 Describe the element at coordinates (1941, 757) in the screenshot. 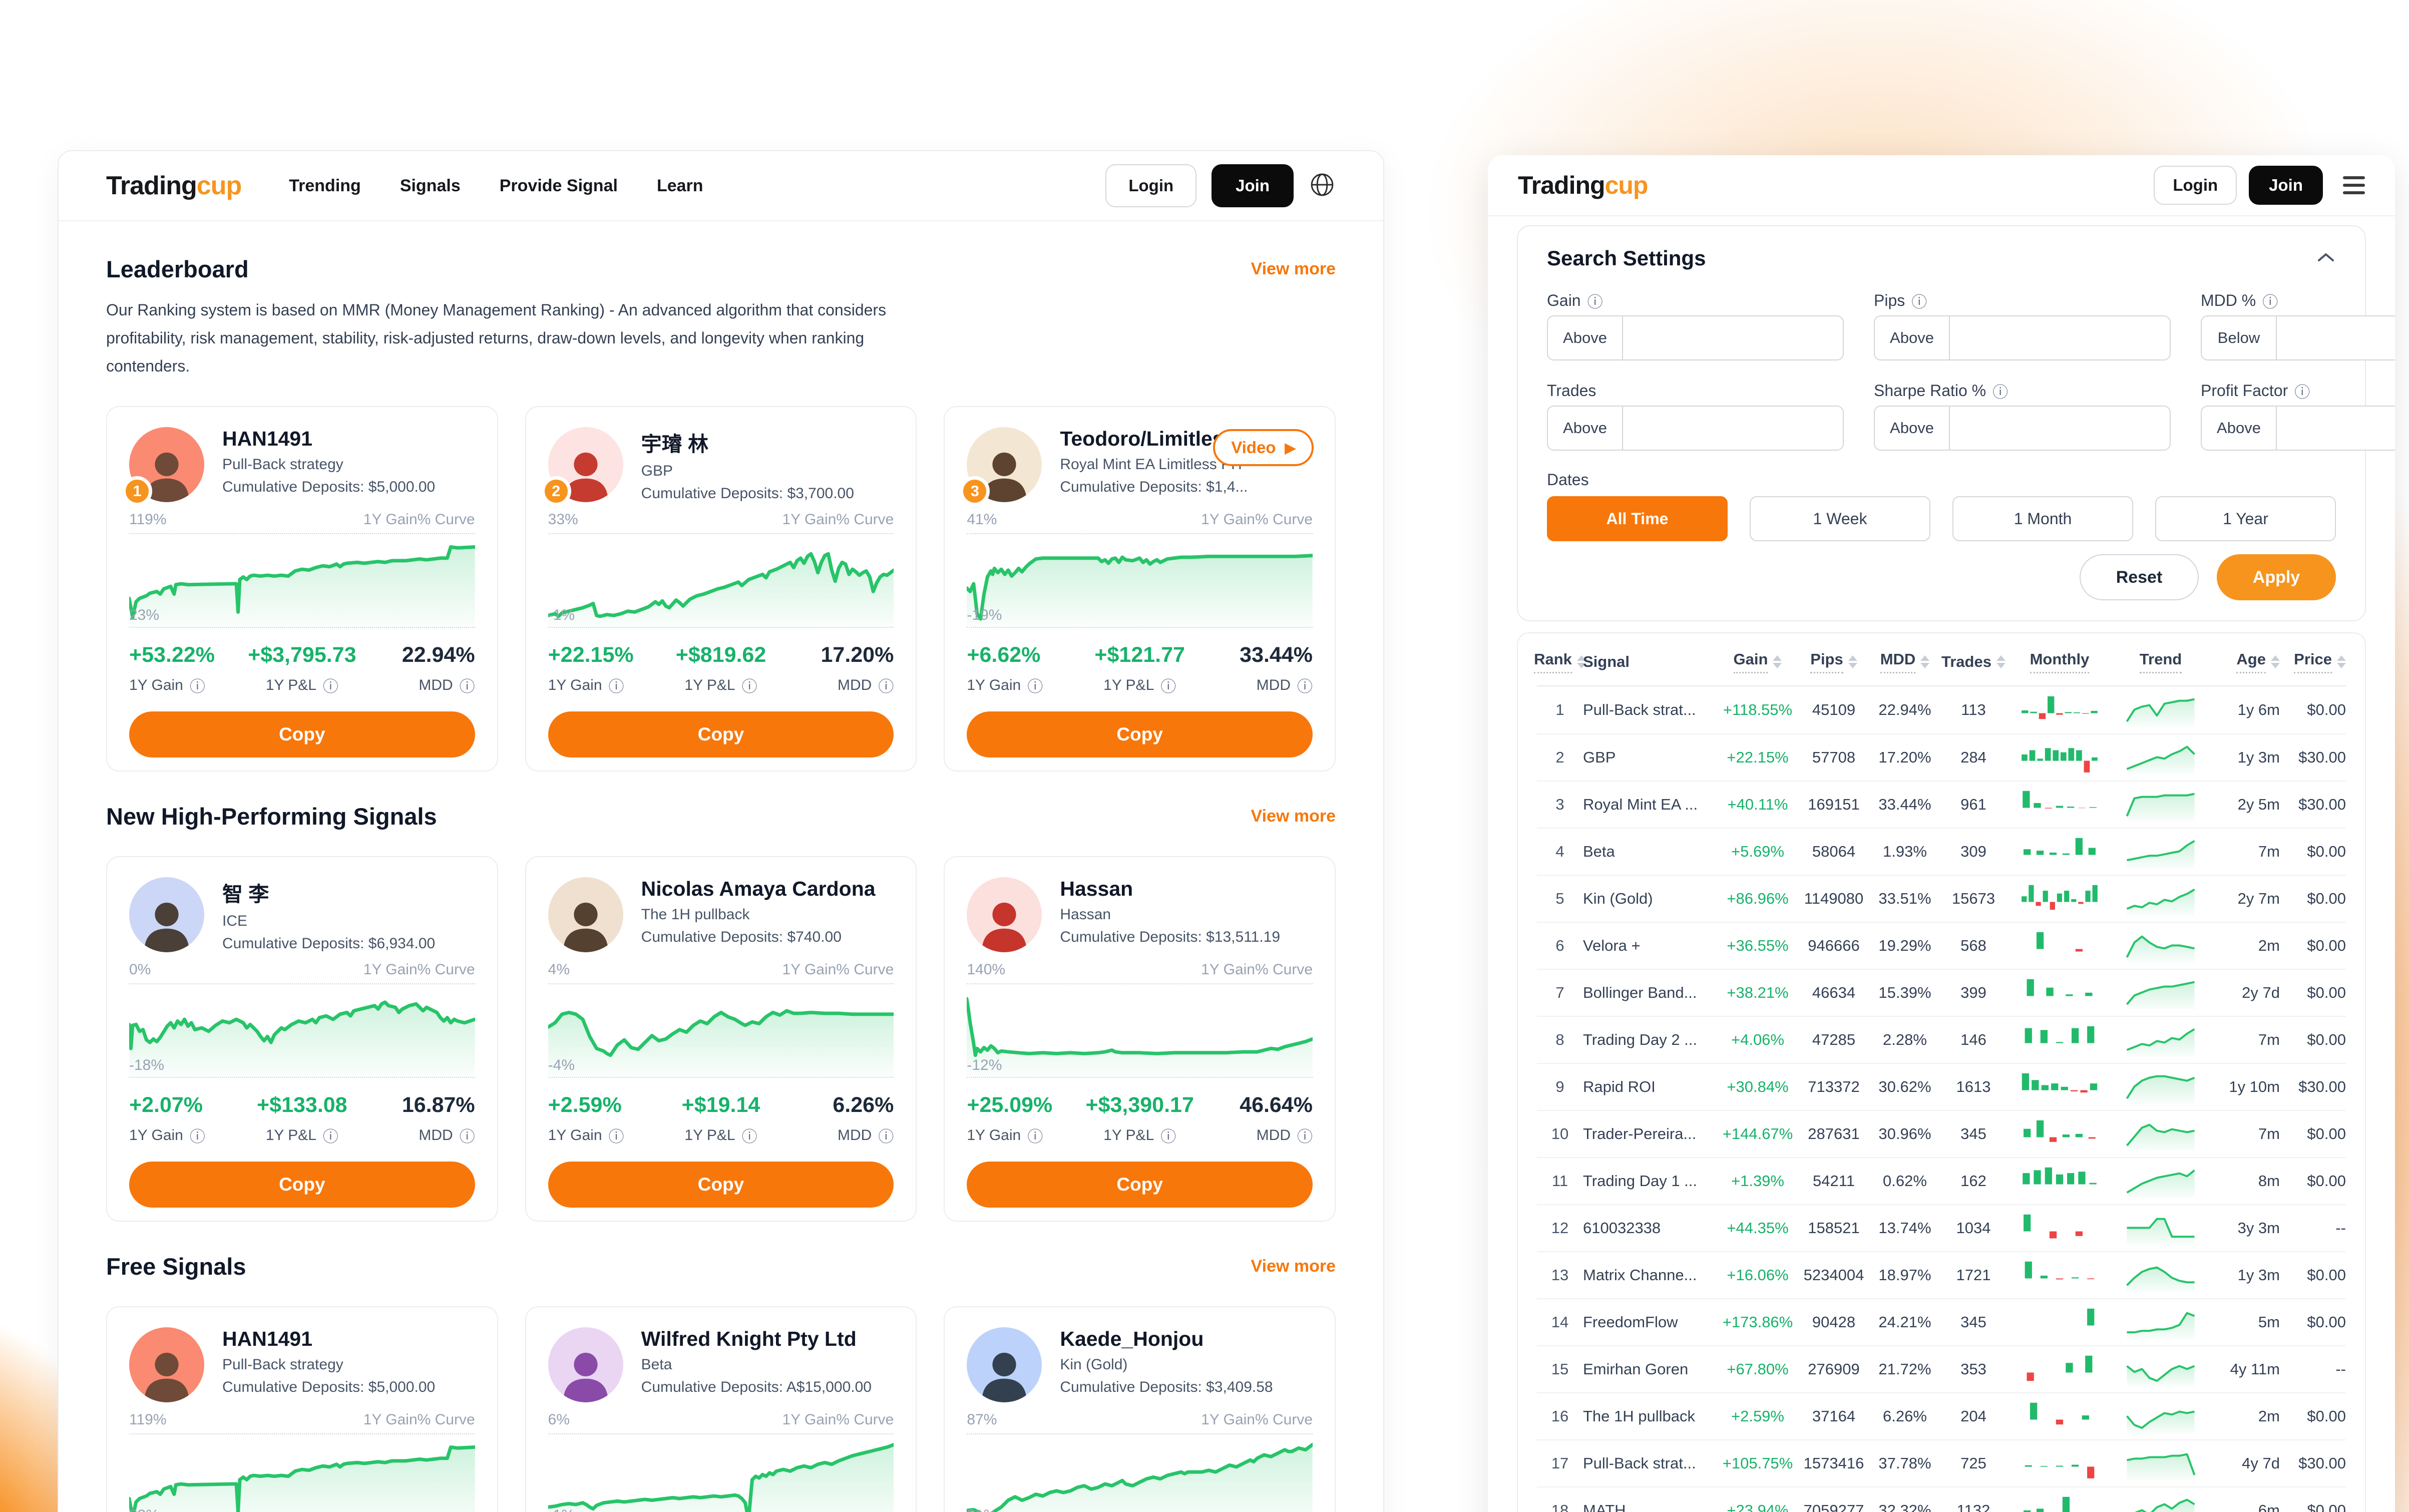

I see `table-row: 2 GBP +22.15% 57708 17.20% 284 1y 3m $30.00` at that location.